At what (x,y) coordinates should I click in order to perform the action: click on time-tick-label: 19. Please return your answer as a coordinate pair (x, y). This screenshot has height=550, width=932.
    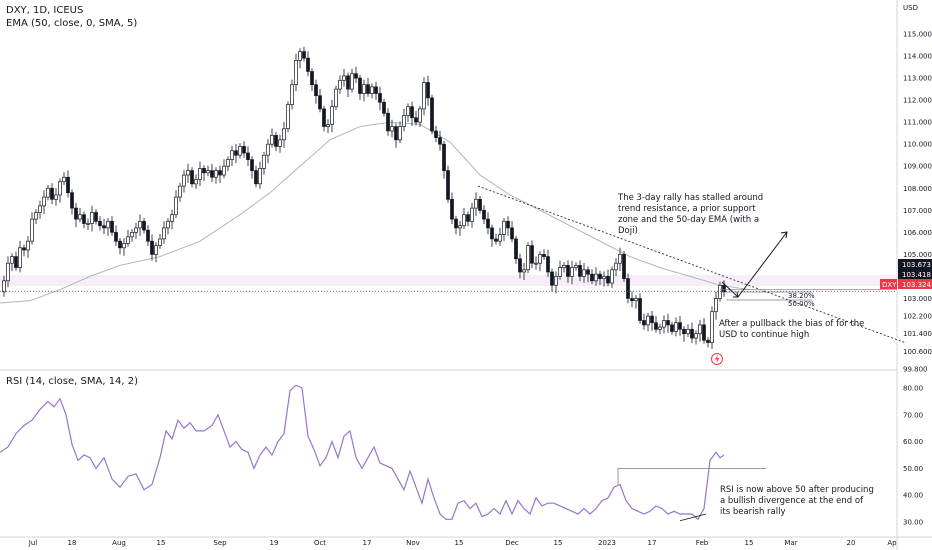
    Looking at the image, I should click on (274, 543).